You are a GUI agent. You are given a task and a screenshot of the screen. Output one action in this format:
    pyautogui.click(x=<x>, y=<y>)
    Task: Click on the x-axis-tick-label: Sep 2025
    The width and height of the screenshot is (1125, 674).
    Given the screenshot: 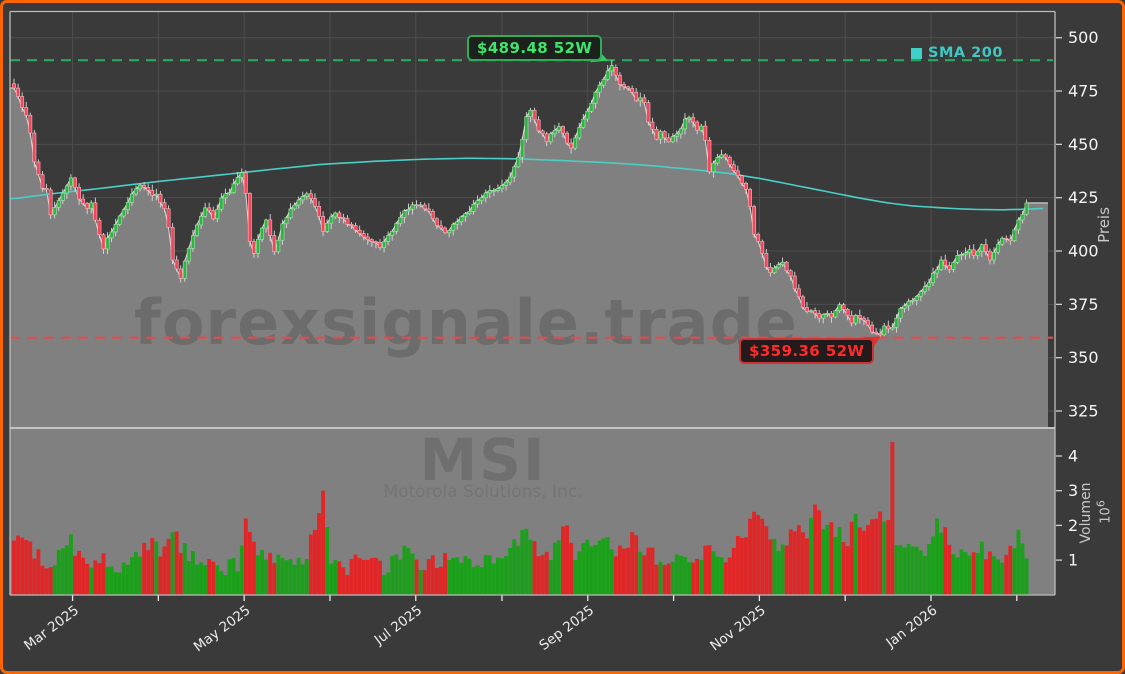 What is the action you would take?
    pyautogui.click(x=566, y=627)
    